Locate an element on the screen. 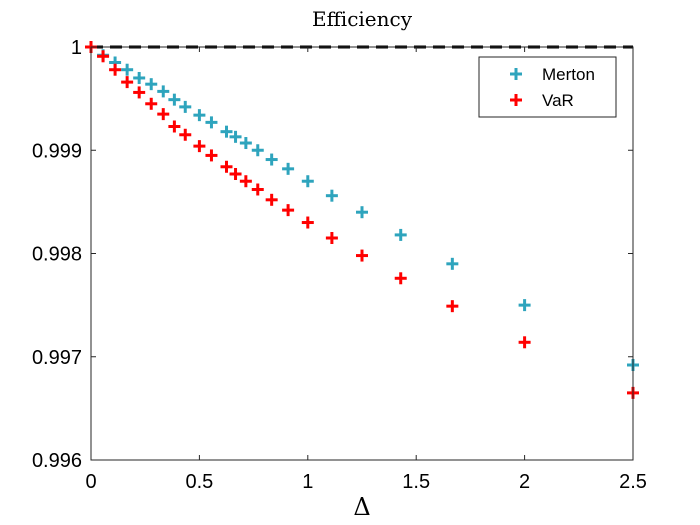 This screenshot has width=700, height=525. x-tick-label: 2.5 is located at coordinates (633, 482).